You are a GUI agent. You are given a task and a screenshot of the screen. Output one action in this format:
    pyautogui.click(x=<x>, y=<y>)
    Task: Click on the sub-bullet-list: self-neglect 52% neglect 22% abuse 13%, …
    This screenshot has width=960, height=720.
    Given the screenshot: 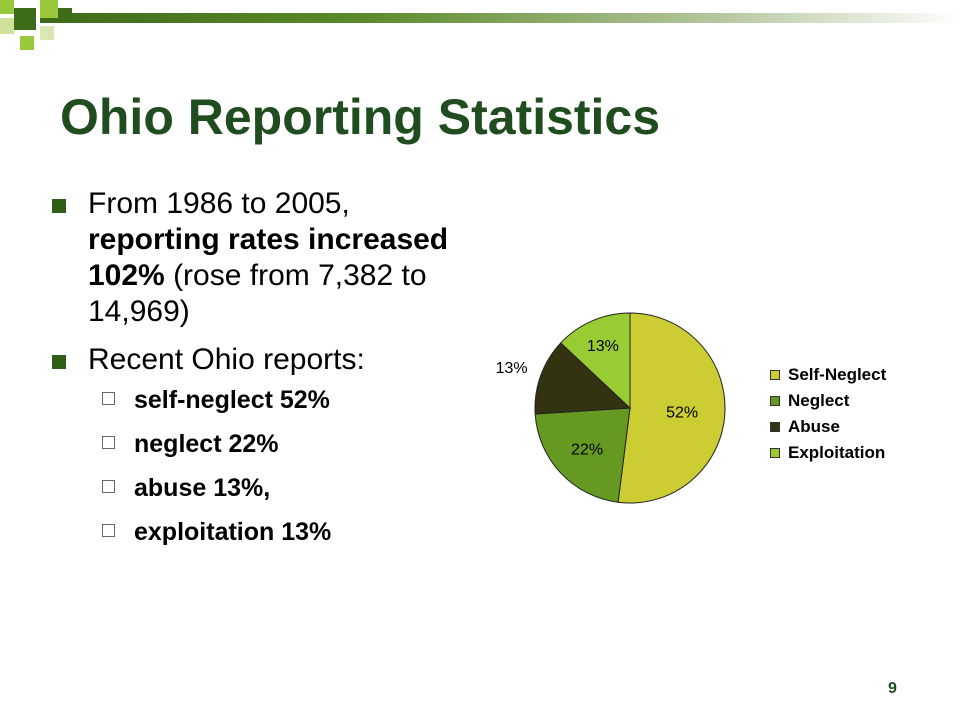 What is the action you would take?
    pyautogui.click(x=250, y=466)
    